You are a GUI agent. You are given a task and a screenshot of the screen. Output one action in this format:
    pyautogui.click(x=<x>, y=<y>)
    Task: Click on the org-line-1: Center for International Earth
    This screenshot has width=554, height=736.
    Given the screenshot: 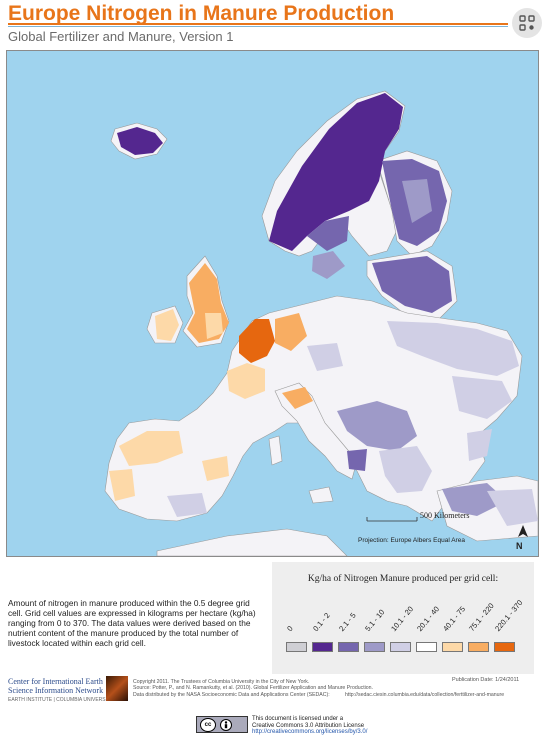 What is the action you would take?
    pyautogui.click(x=55, y=681)
    